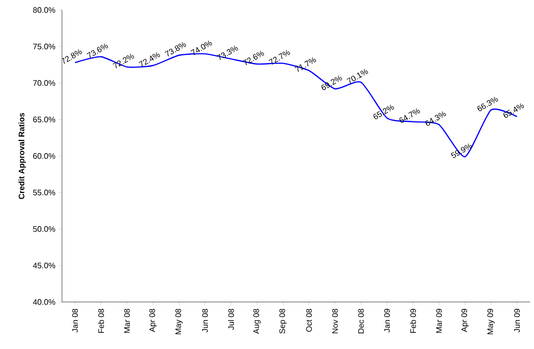 This screenshot has width=534, height=349. Describe the element at coordinates (205, 320) in the screenshot. I see `x-tick-label: Jun 08` at that location.